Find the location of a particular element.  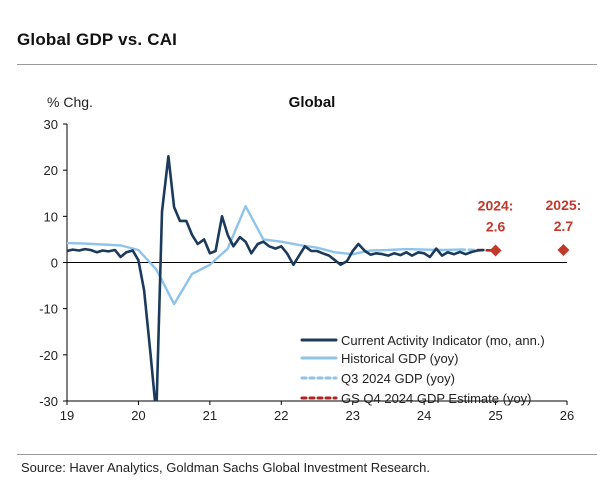

x-tick-label: 22 is located at coordinates (281, 415).